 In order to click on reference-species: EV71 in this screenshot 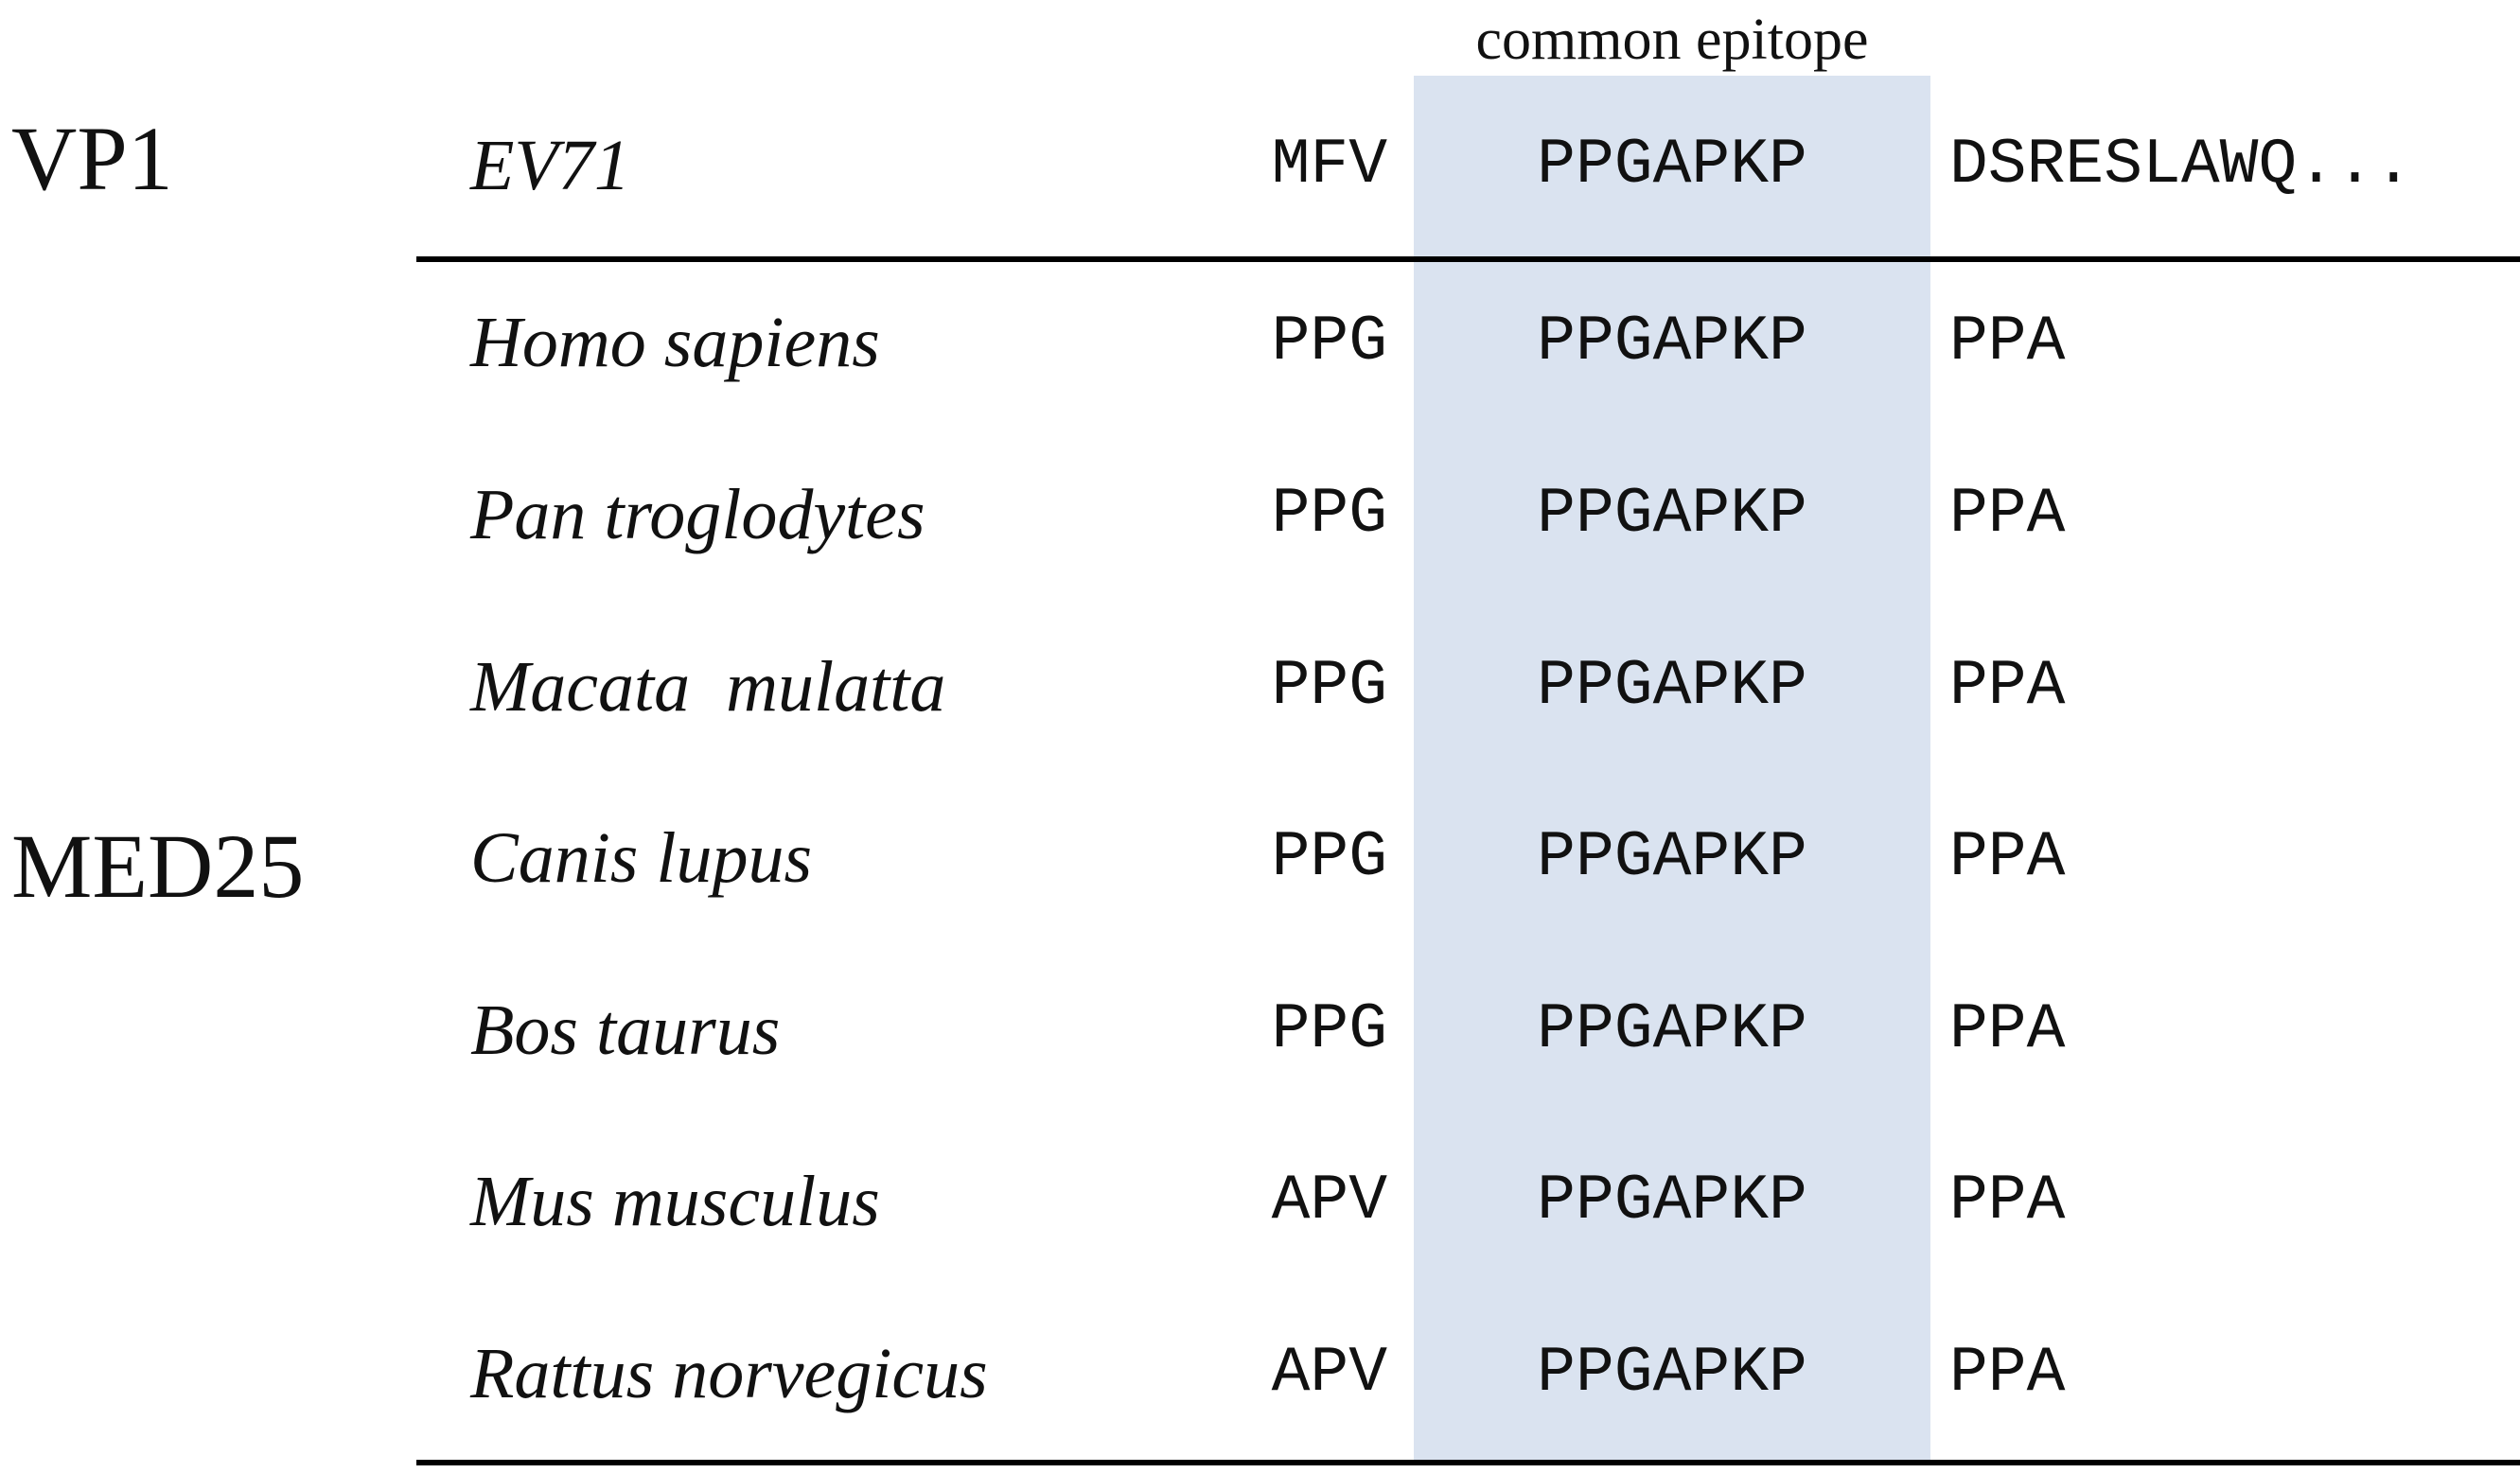, I will do `click(550, 165)`.